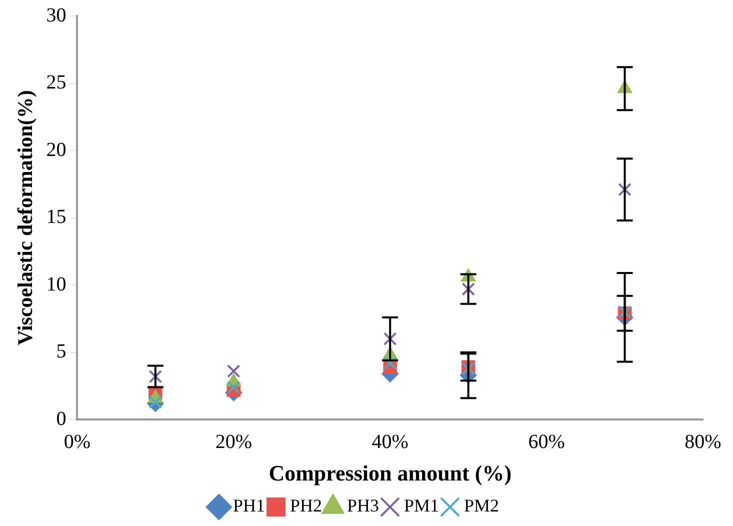 This screenshot has width=733, height=526. Describe the element at coordinates (61, 351) in the screenshot. I see `y-tick-label: 5` at that location.